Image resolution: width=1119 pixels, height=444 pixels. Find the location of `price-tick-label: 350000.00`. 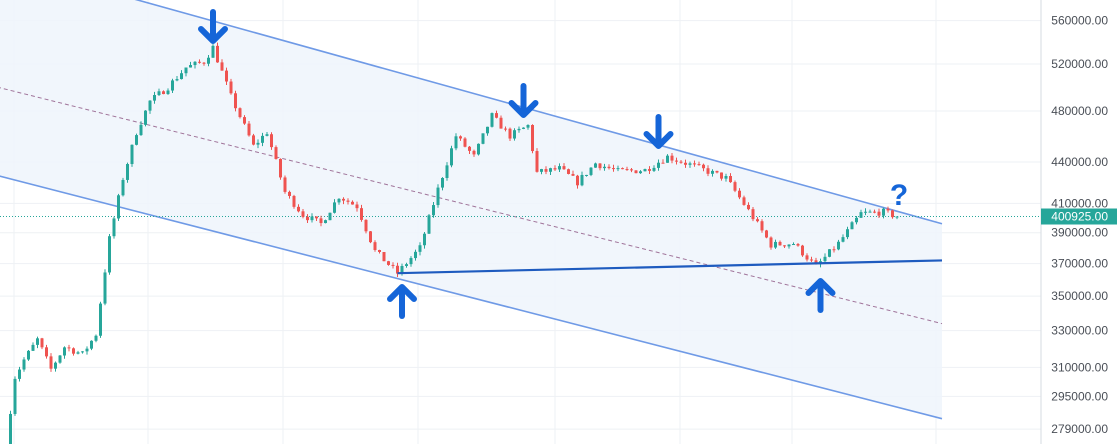

price-tick-label: 350000.00 is located at coordinates (1079, 296).